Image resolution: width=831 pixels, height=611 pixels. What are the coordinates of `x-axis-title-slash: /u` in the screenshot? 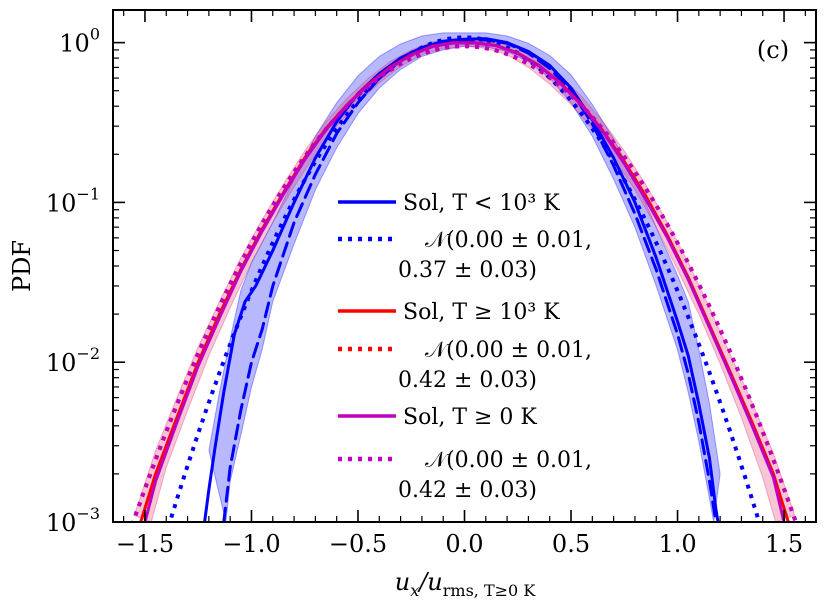 It's located at (430, 582).